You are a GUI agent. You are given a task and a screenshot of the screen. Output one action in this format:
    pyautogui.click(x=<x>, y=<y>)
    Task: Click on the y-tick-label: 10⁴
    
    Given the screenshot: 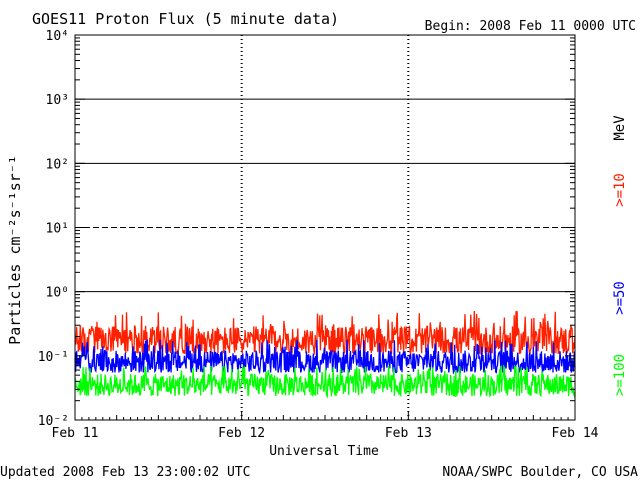 What is the action you would take?
    pyautogui.click(x=57, y=36)
    